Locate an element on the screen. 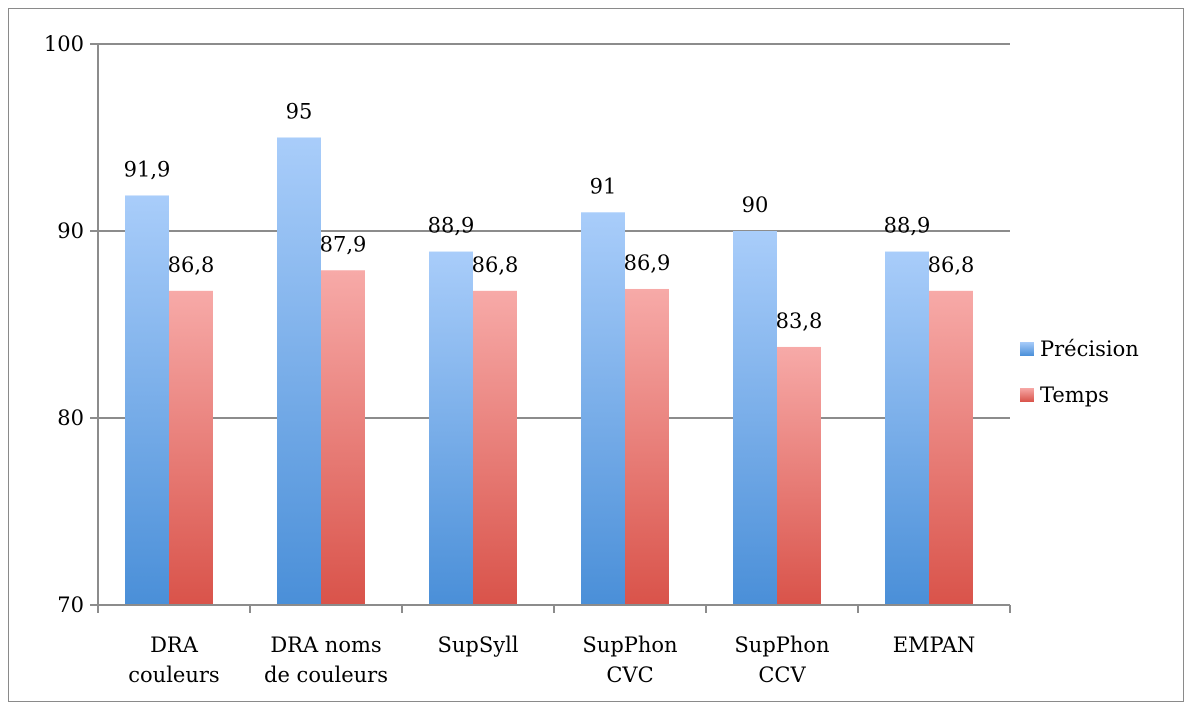 This screenshot has height=710, width=1192. legend-label: Temps is located at coordinates (1074, 395).